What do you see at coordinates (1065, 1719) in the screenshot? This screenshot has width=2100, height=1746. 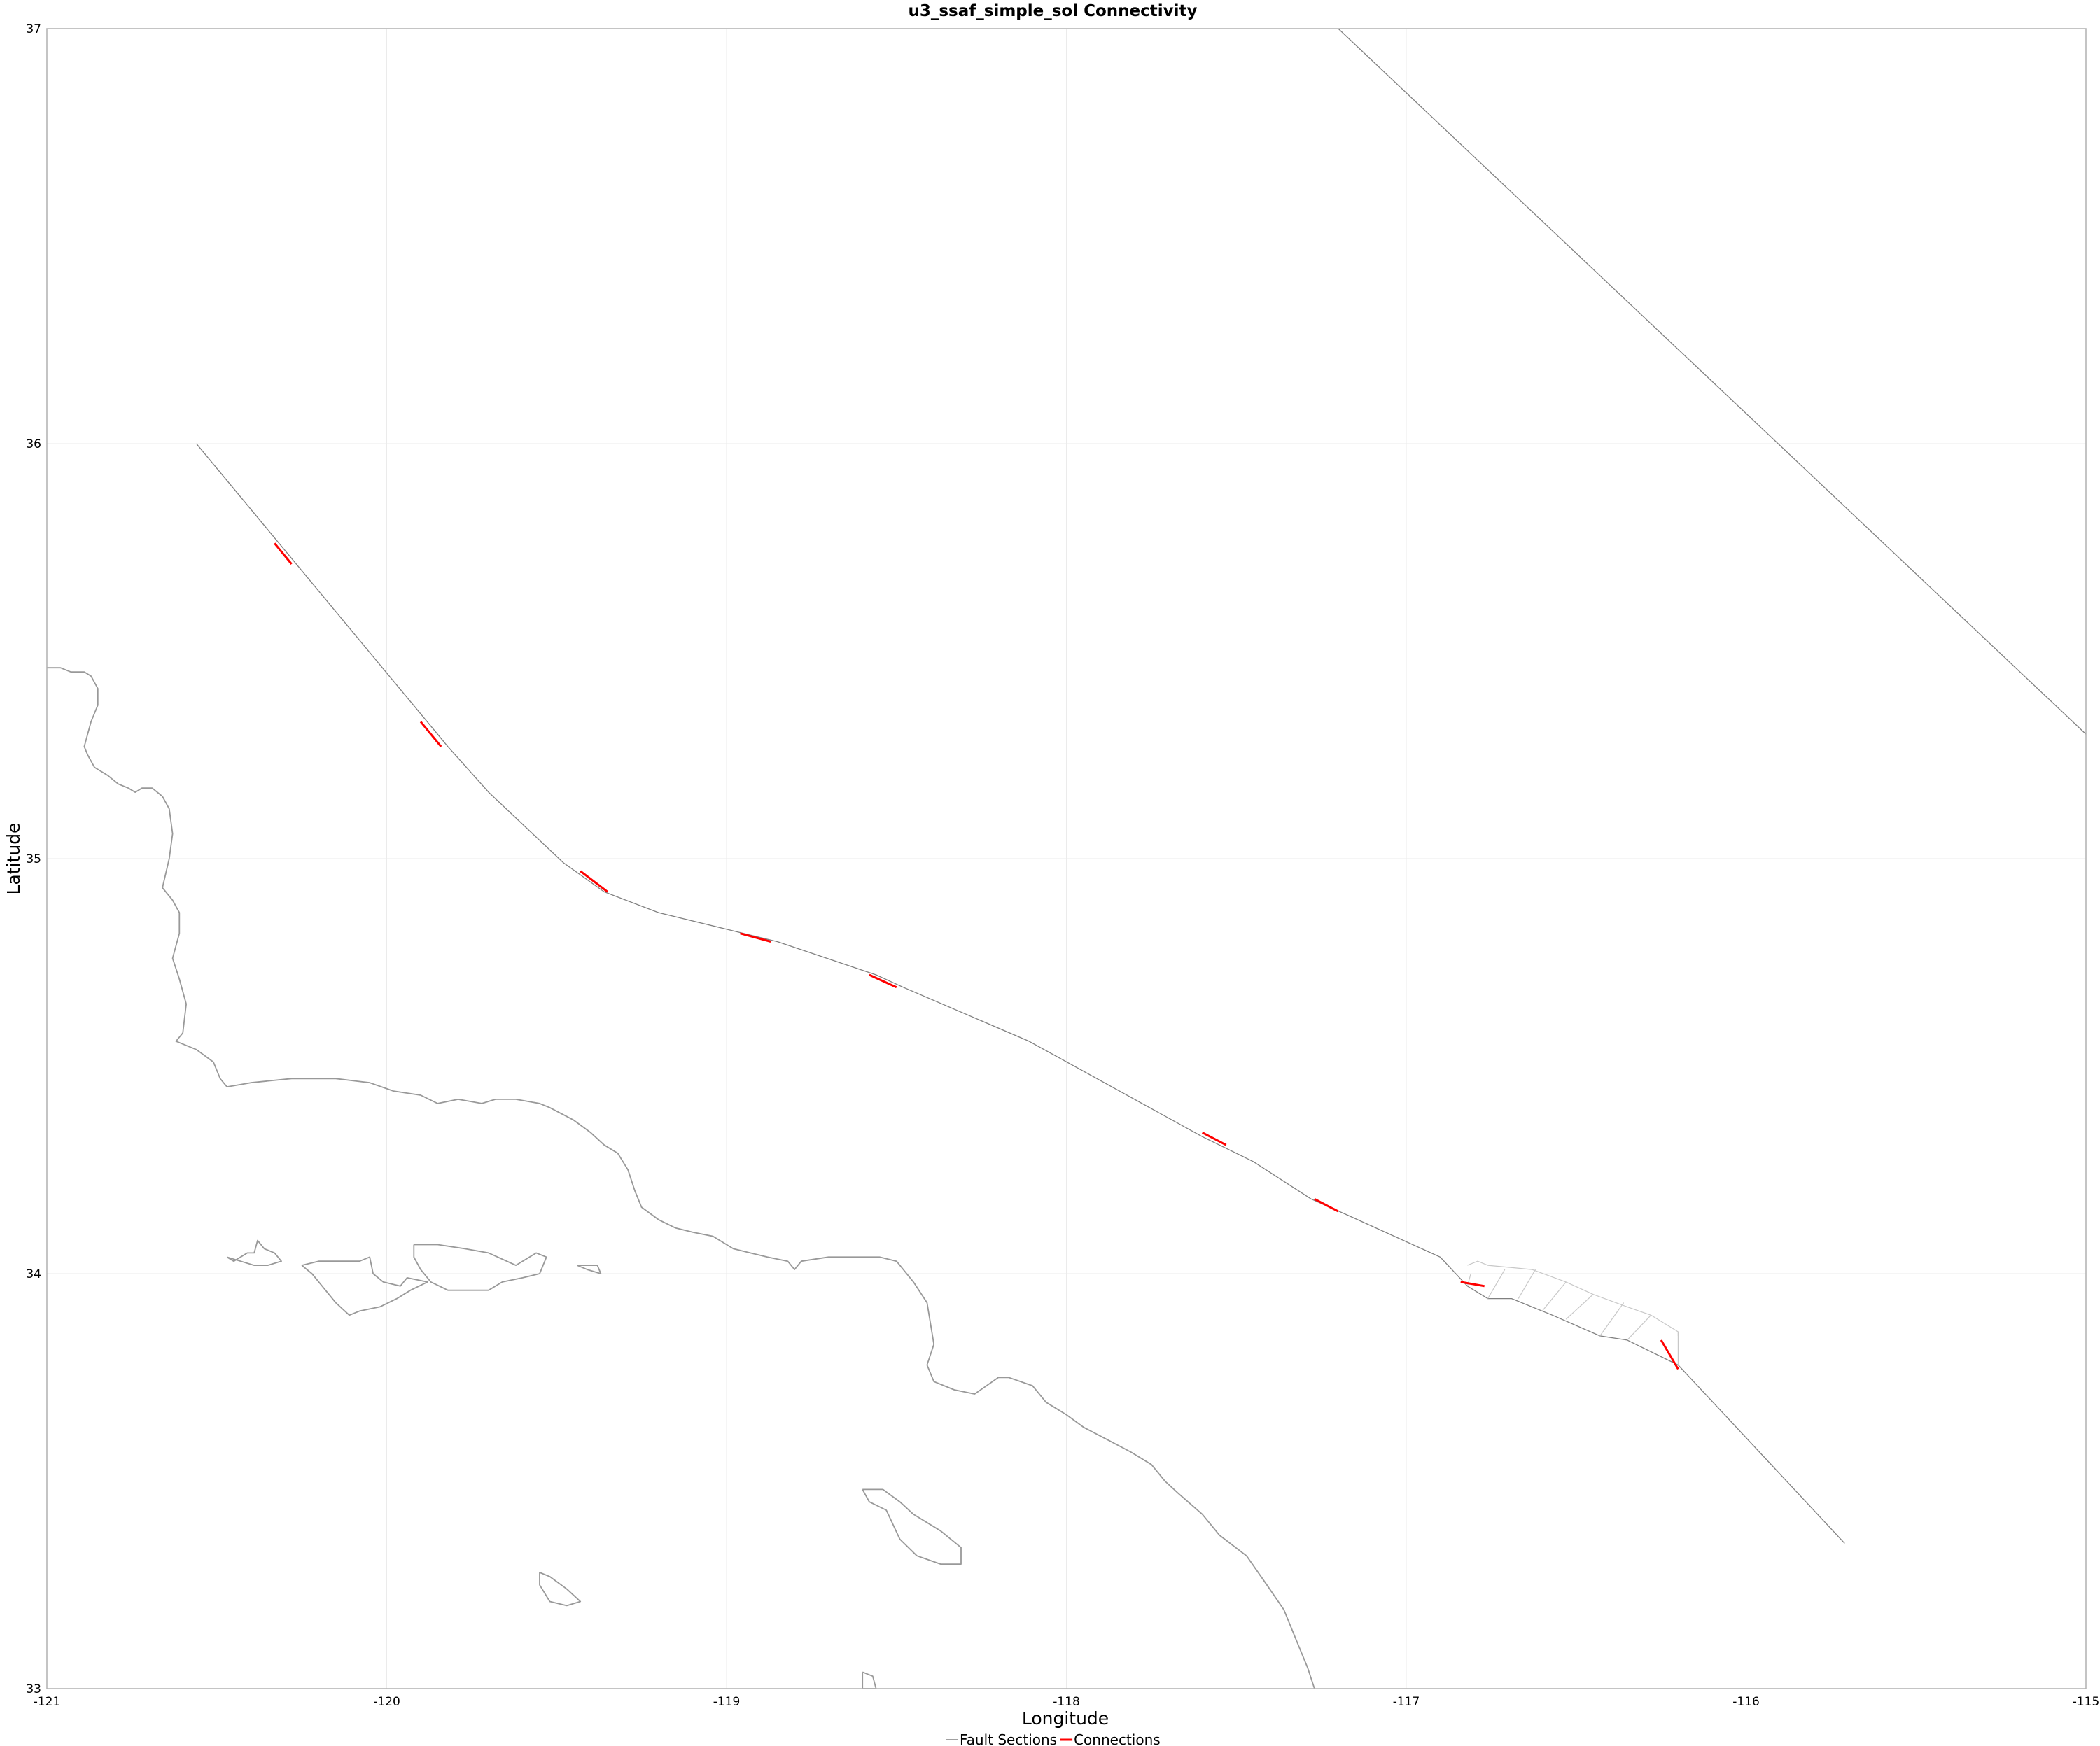 I see `x-axis-label: Longitude` at bounding box center [1065, 1719].